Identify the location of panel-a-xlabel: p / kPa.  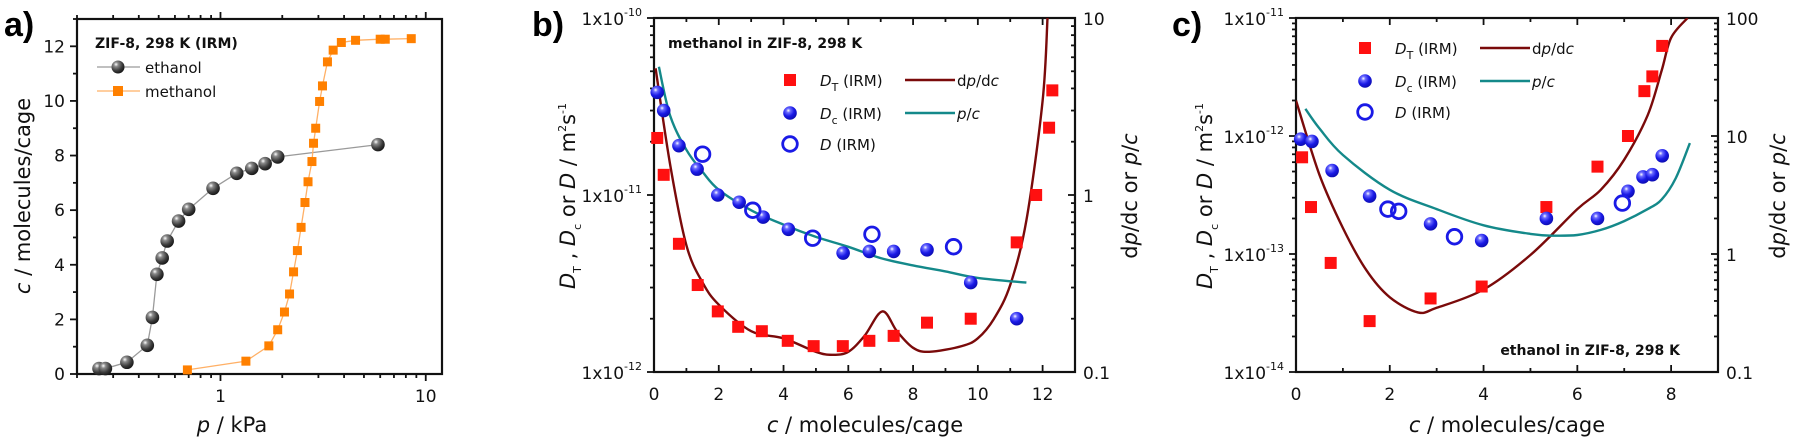
(232, 425).